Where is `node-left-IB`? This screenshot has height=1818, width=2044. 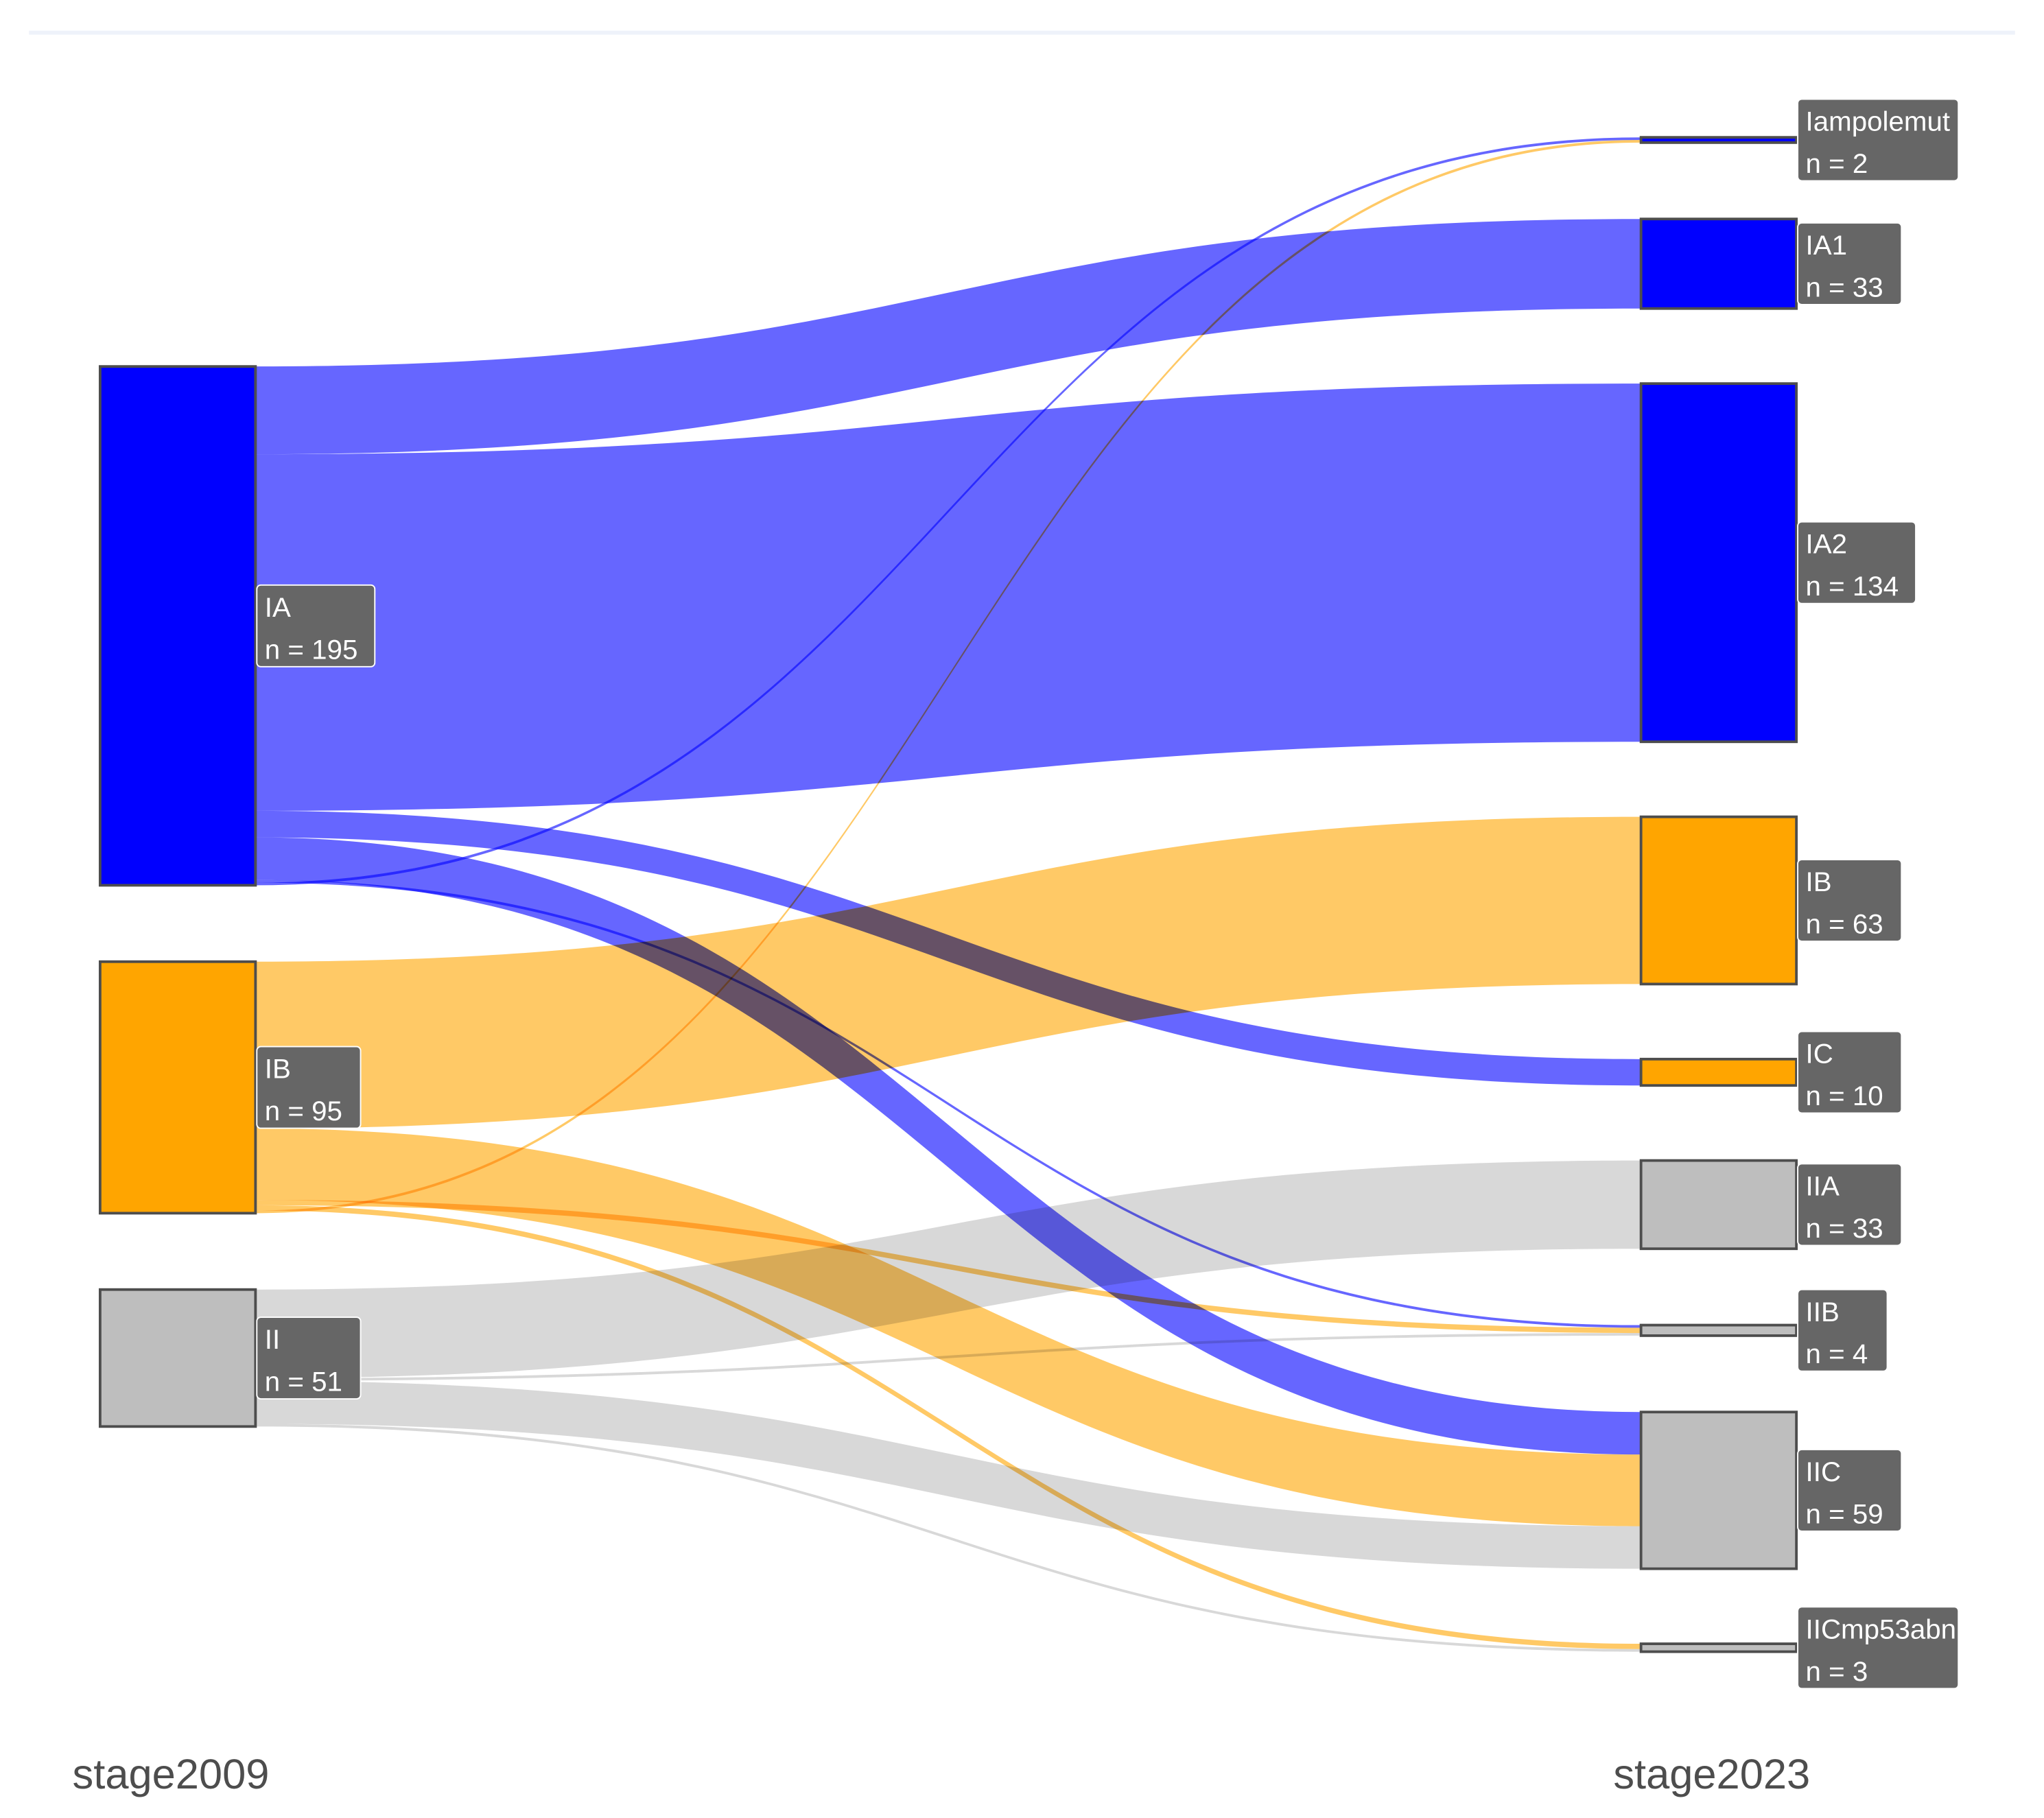 node-left-IB is located at coordinates (177, 1087).